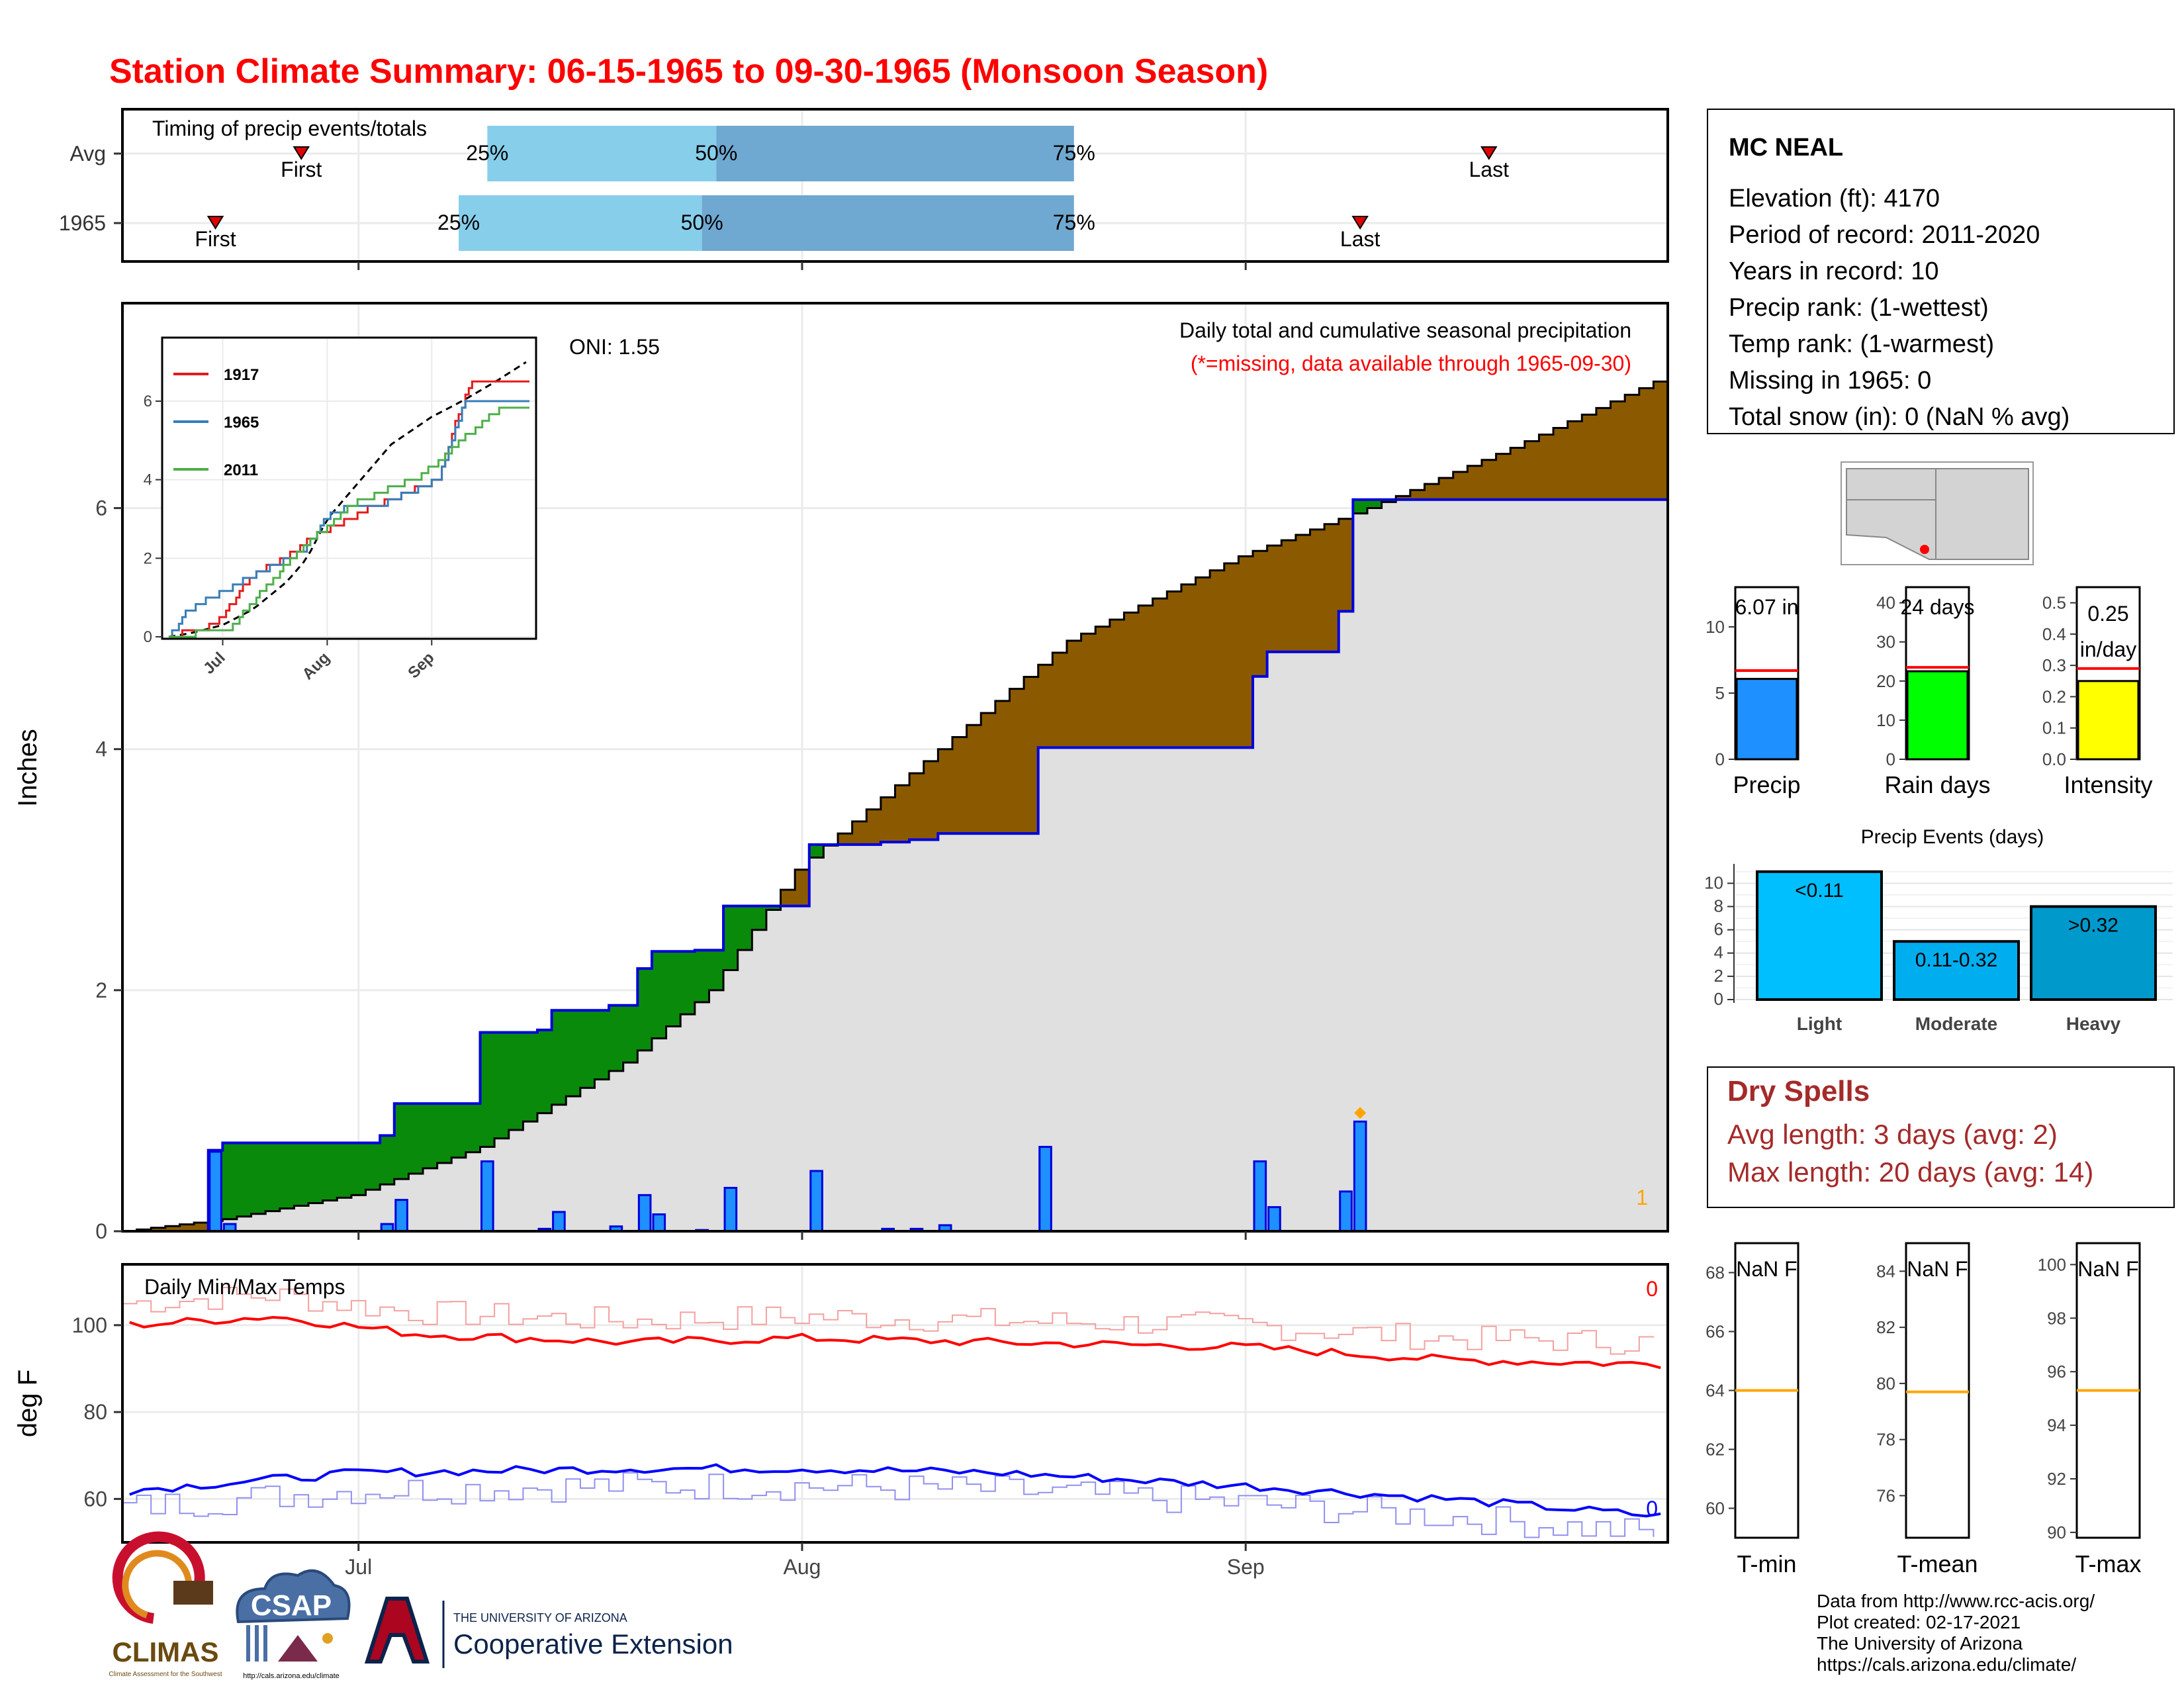  What do you see at coordinates (1766, 607) in the screenshot?
I see `gauge-value-label: 6.07 in` at bounding box center [1766, 607].